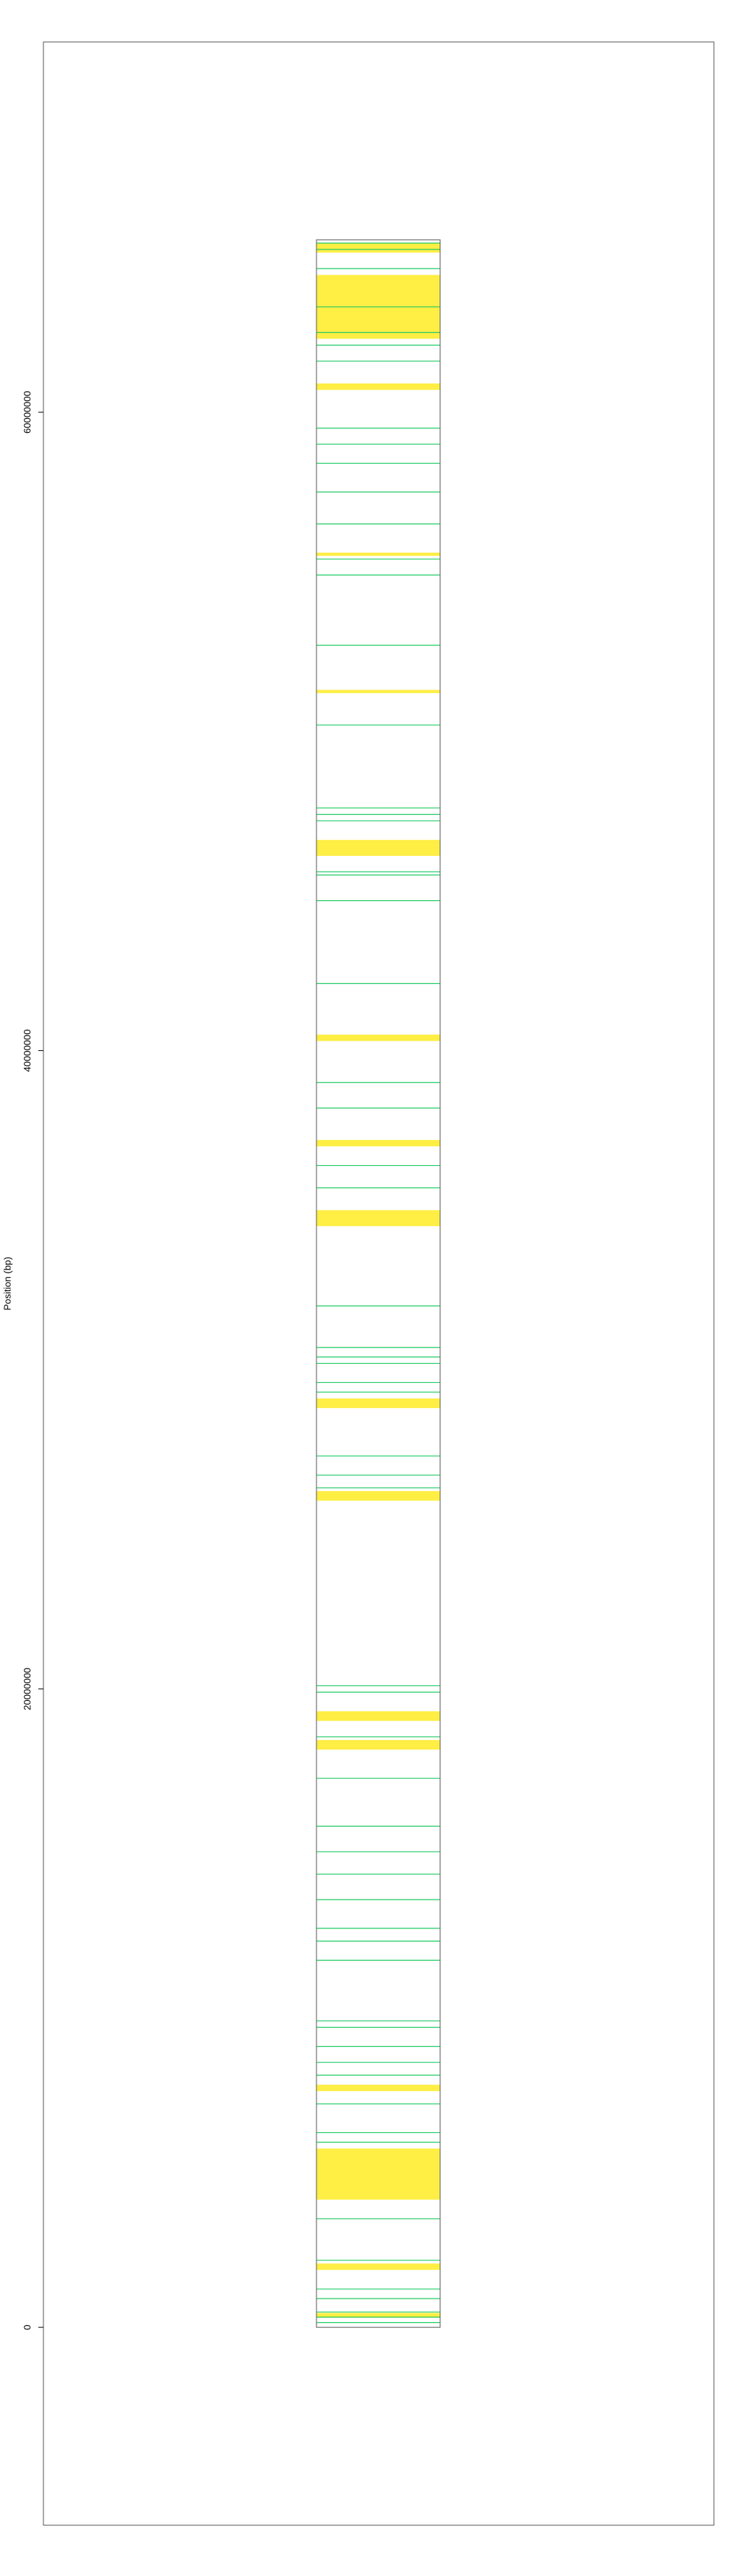 The width and height of the screenshot is (736, 2576). I want to click on y-axis-label: Position (bp), so click(7, 1284).